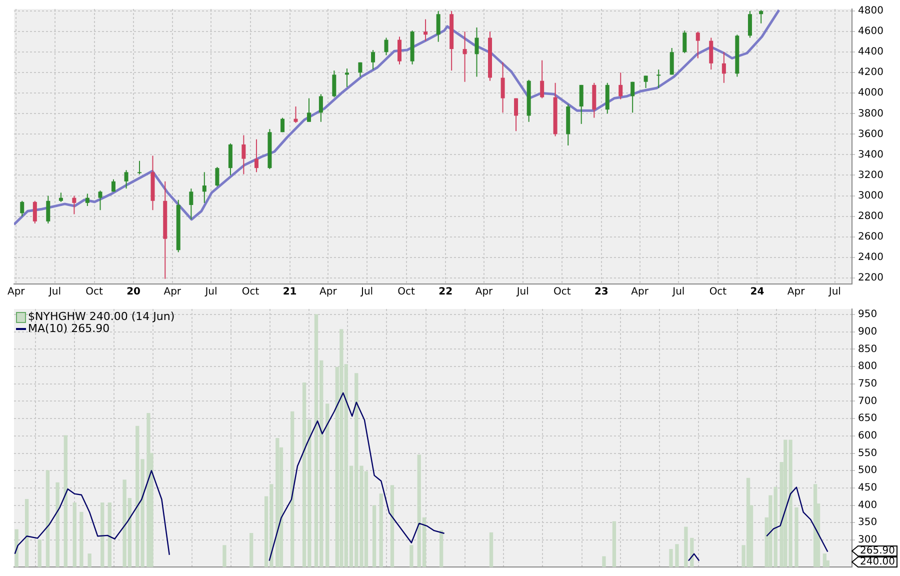 The image size is (900, 576). I want to click on y-tick-label: 2800, so click(871, 216).